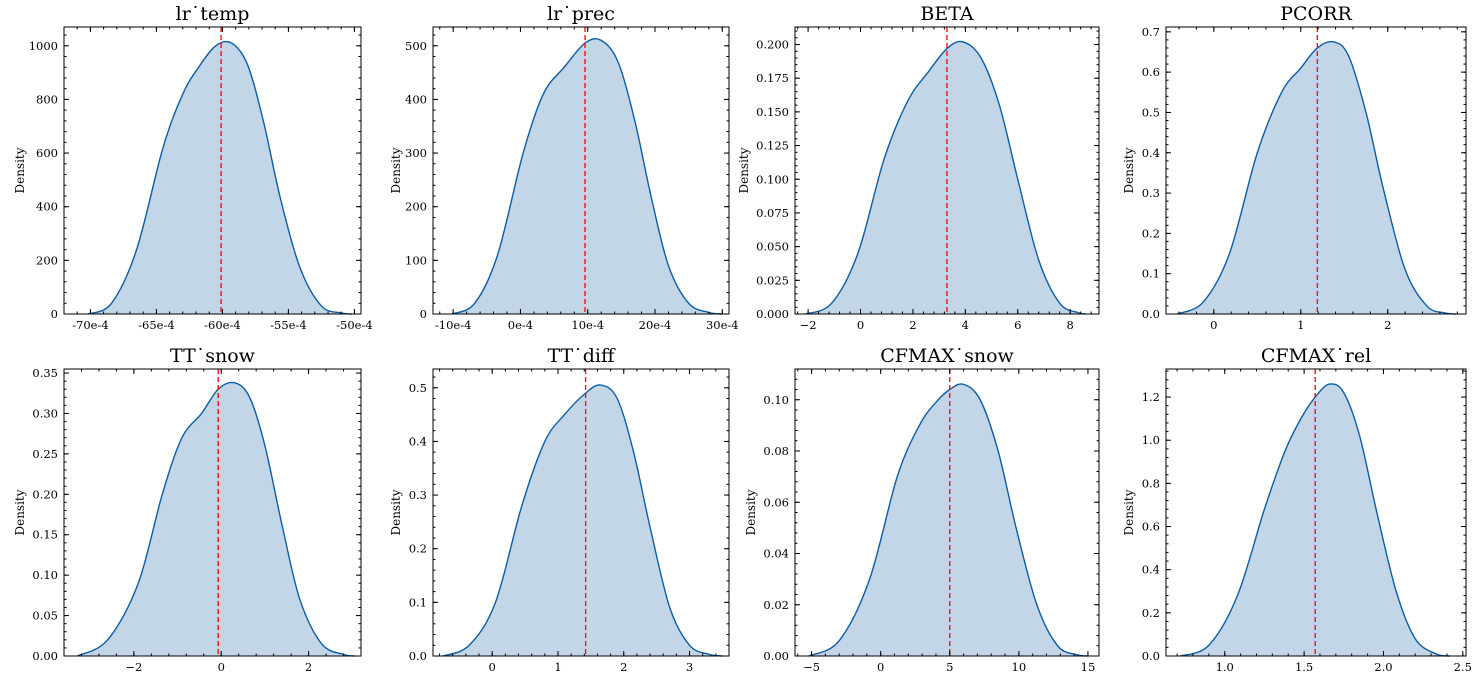  What do you see at coordinates (1383, 667) in the screenshot?
I see `x-tick-label: 2.0` at bounding box center [1383, 667].